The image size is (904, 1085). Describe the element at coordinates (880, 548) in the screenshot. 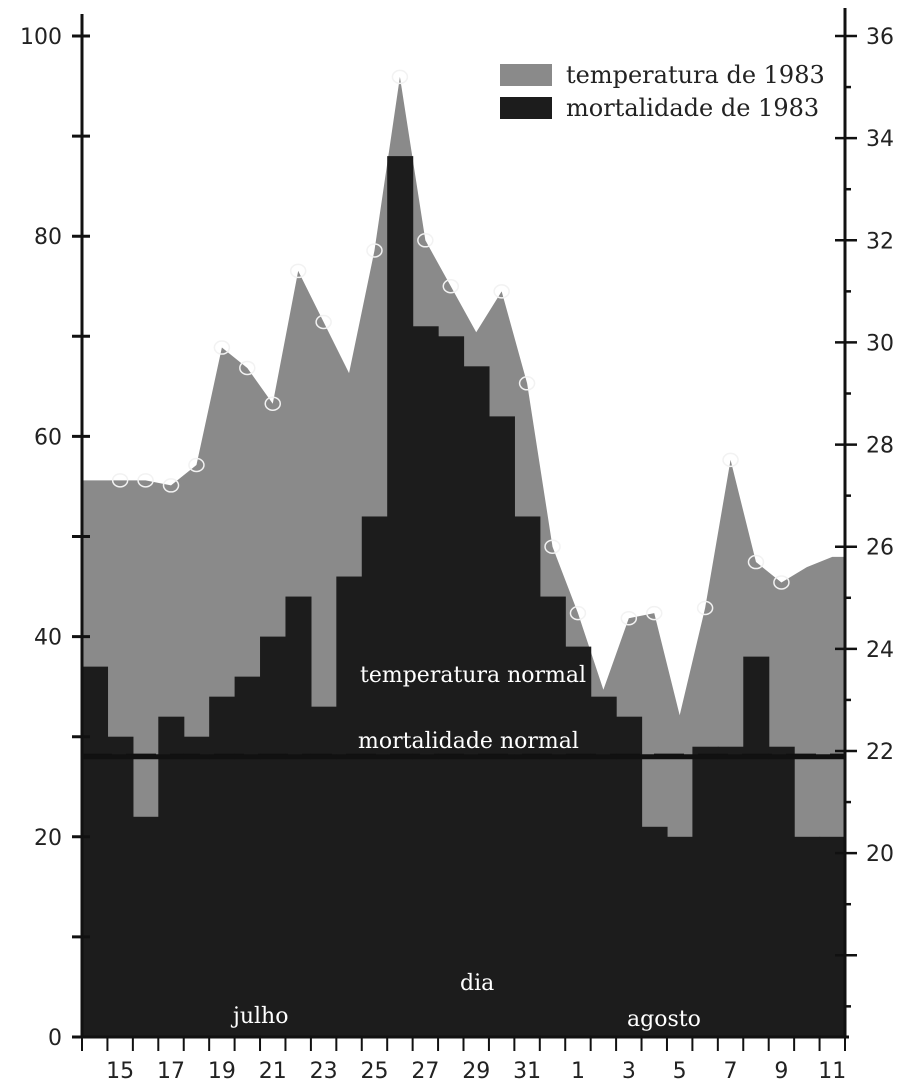

I see `right-tick-label: 26` at that location.